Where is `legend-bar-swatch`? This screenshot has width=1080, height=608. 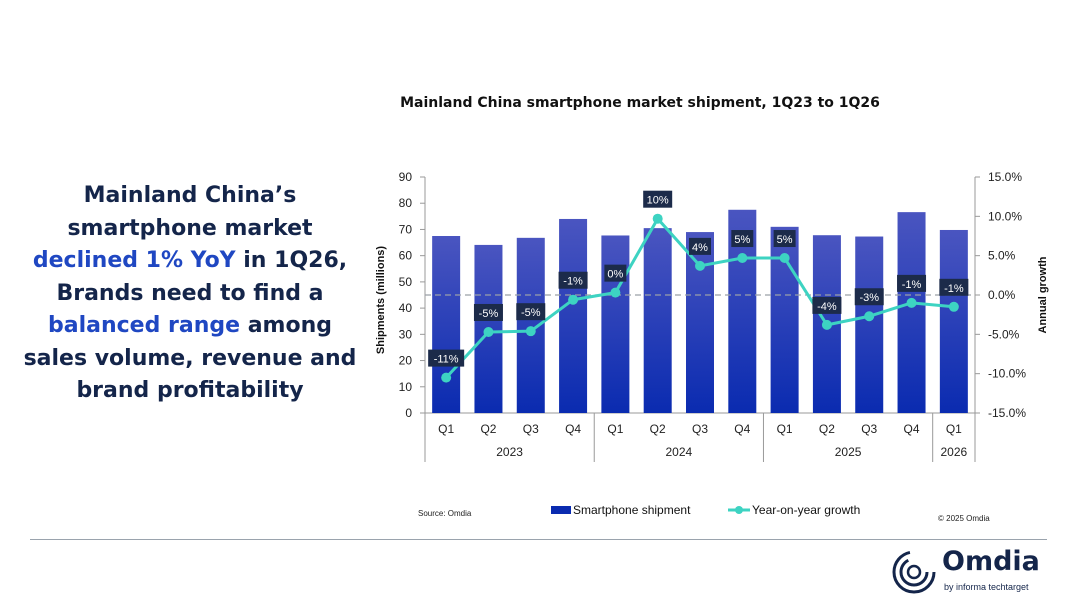 legend-bar-swatch is located at coordinates (561, 510).